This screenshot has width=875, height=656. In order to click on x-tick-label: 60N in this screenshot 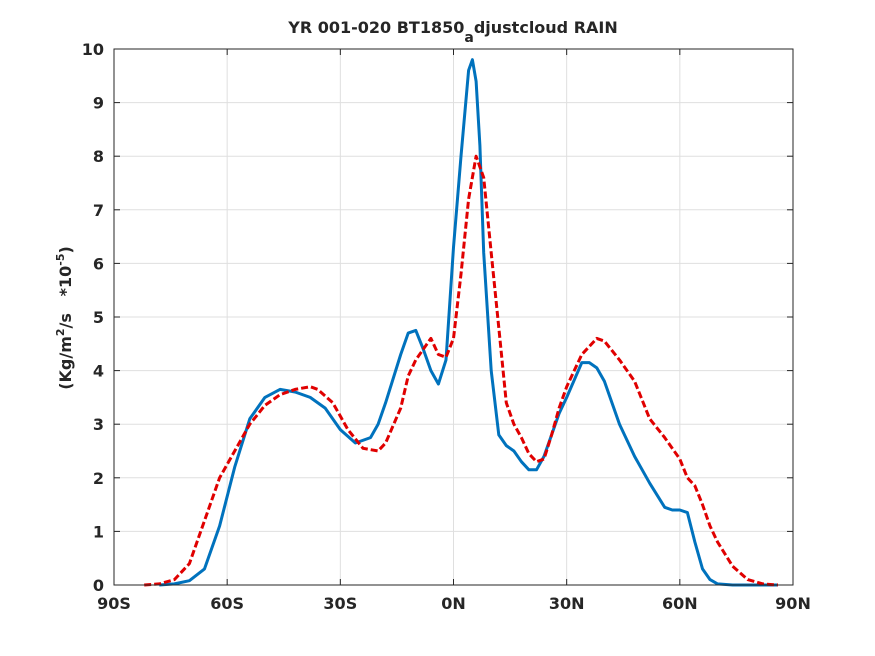, I will do `click(680, 603)`.